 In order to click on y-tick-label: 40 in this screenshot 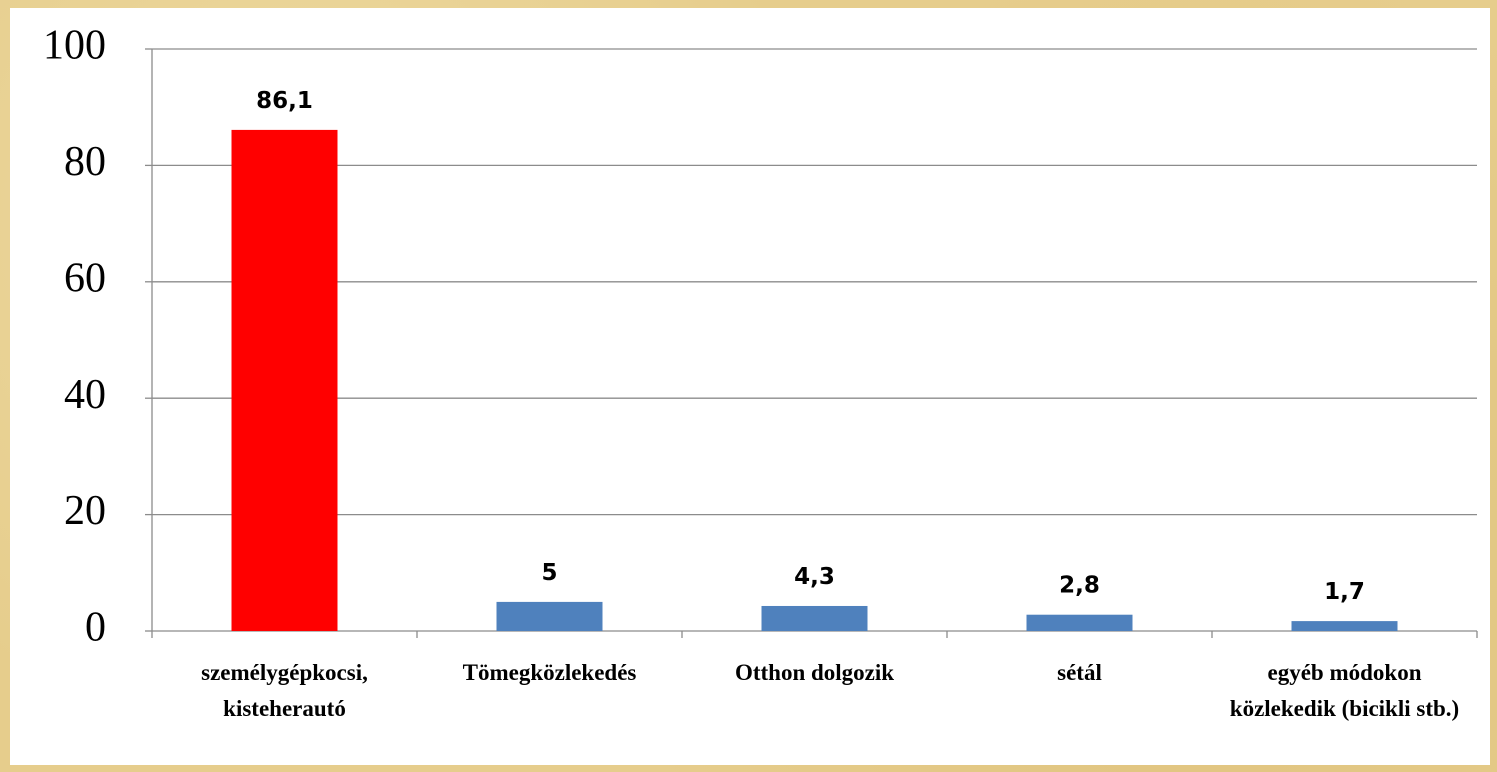, I will do `click(85, 395)`.